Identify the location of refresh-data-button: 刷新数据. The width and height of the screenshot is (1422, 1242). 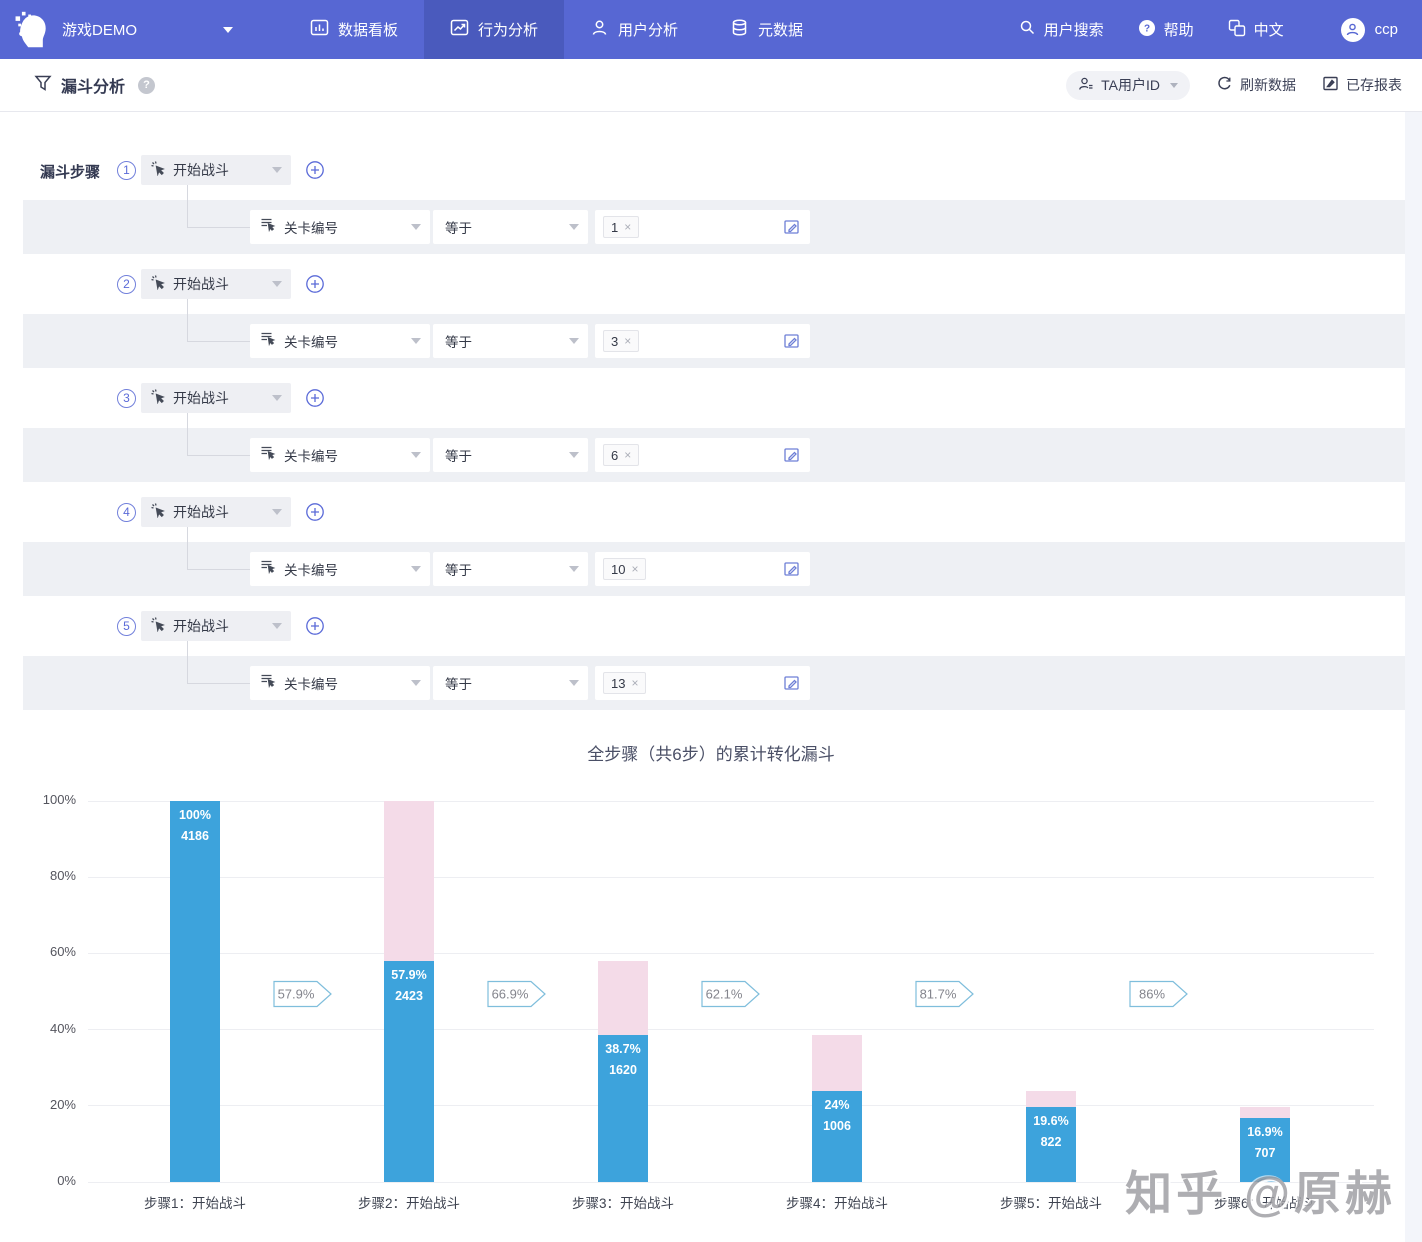
(1256, 85).